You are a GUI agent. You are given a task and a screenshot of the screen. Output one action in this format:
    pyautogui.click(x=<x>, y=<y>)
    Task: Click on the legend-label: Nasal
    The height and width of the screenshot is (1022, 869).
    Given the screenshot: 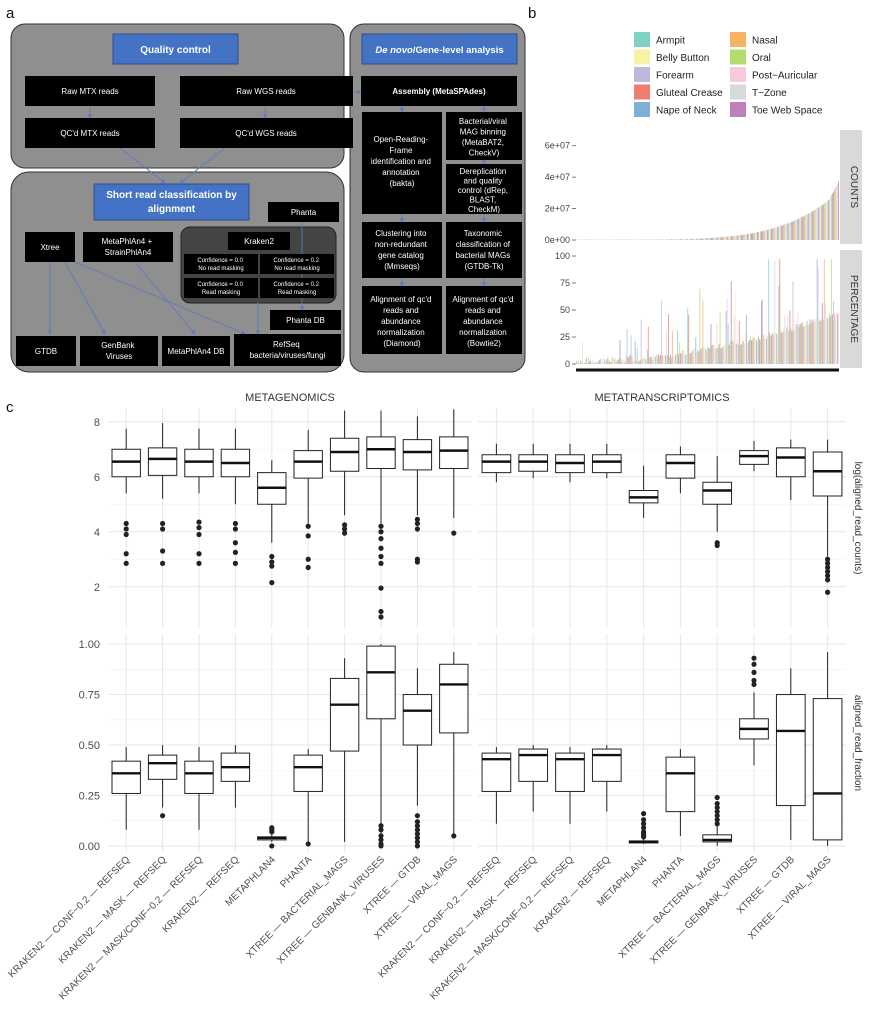 What is the action you would take?
    pyautogui.click(x=765, y=41)
    